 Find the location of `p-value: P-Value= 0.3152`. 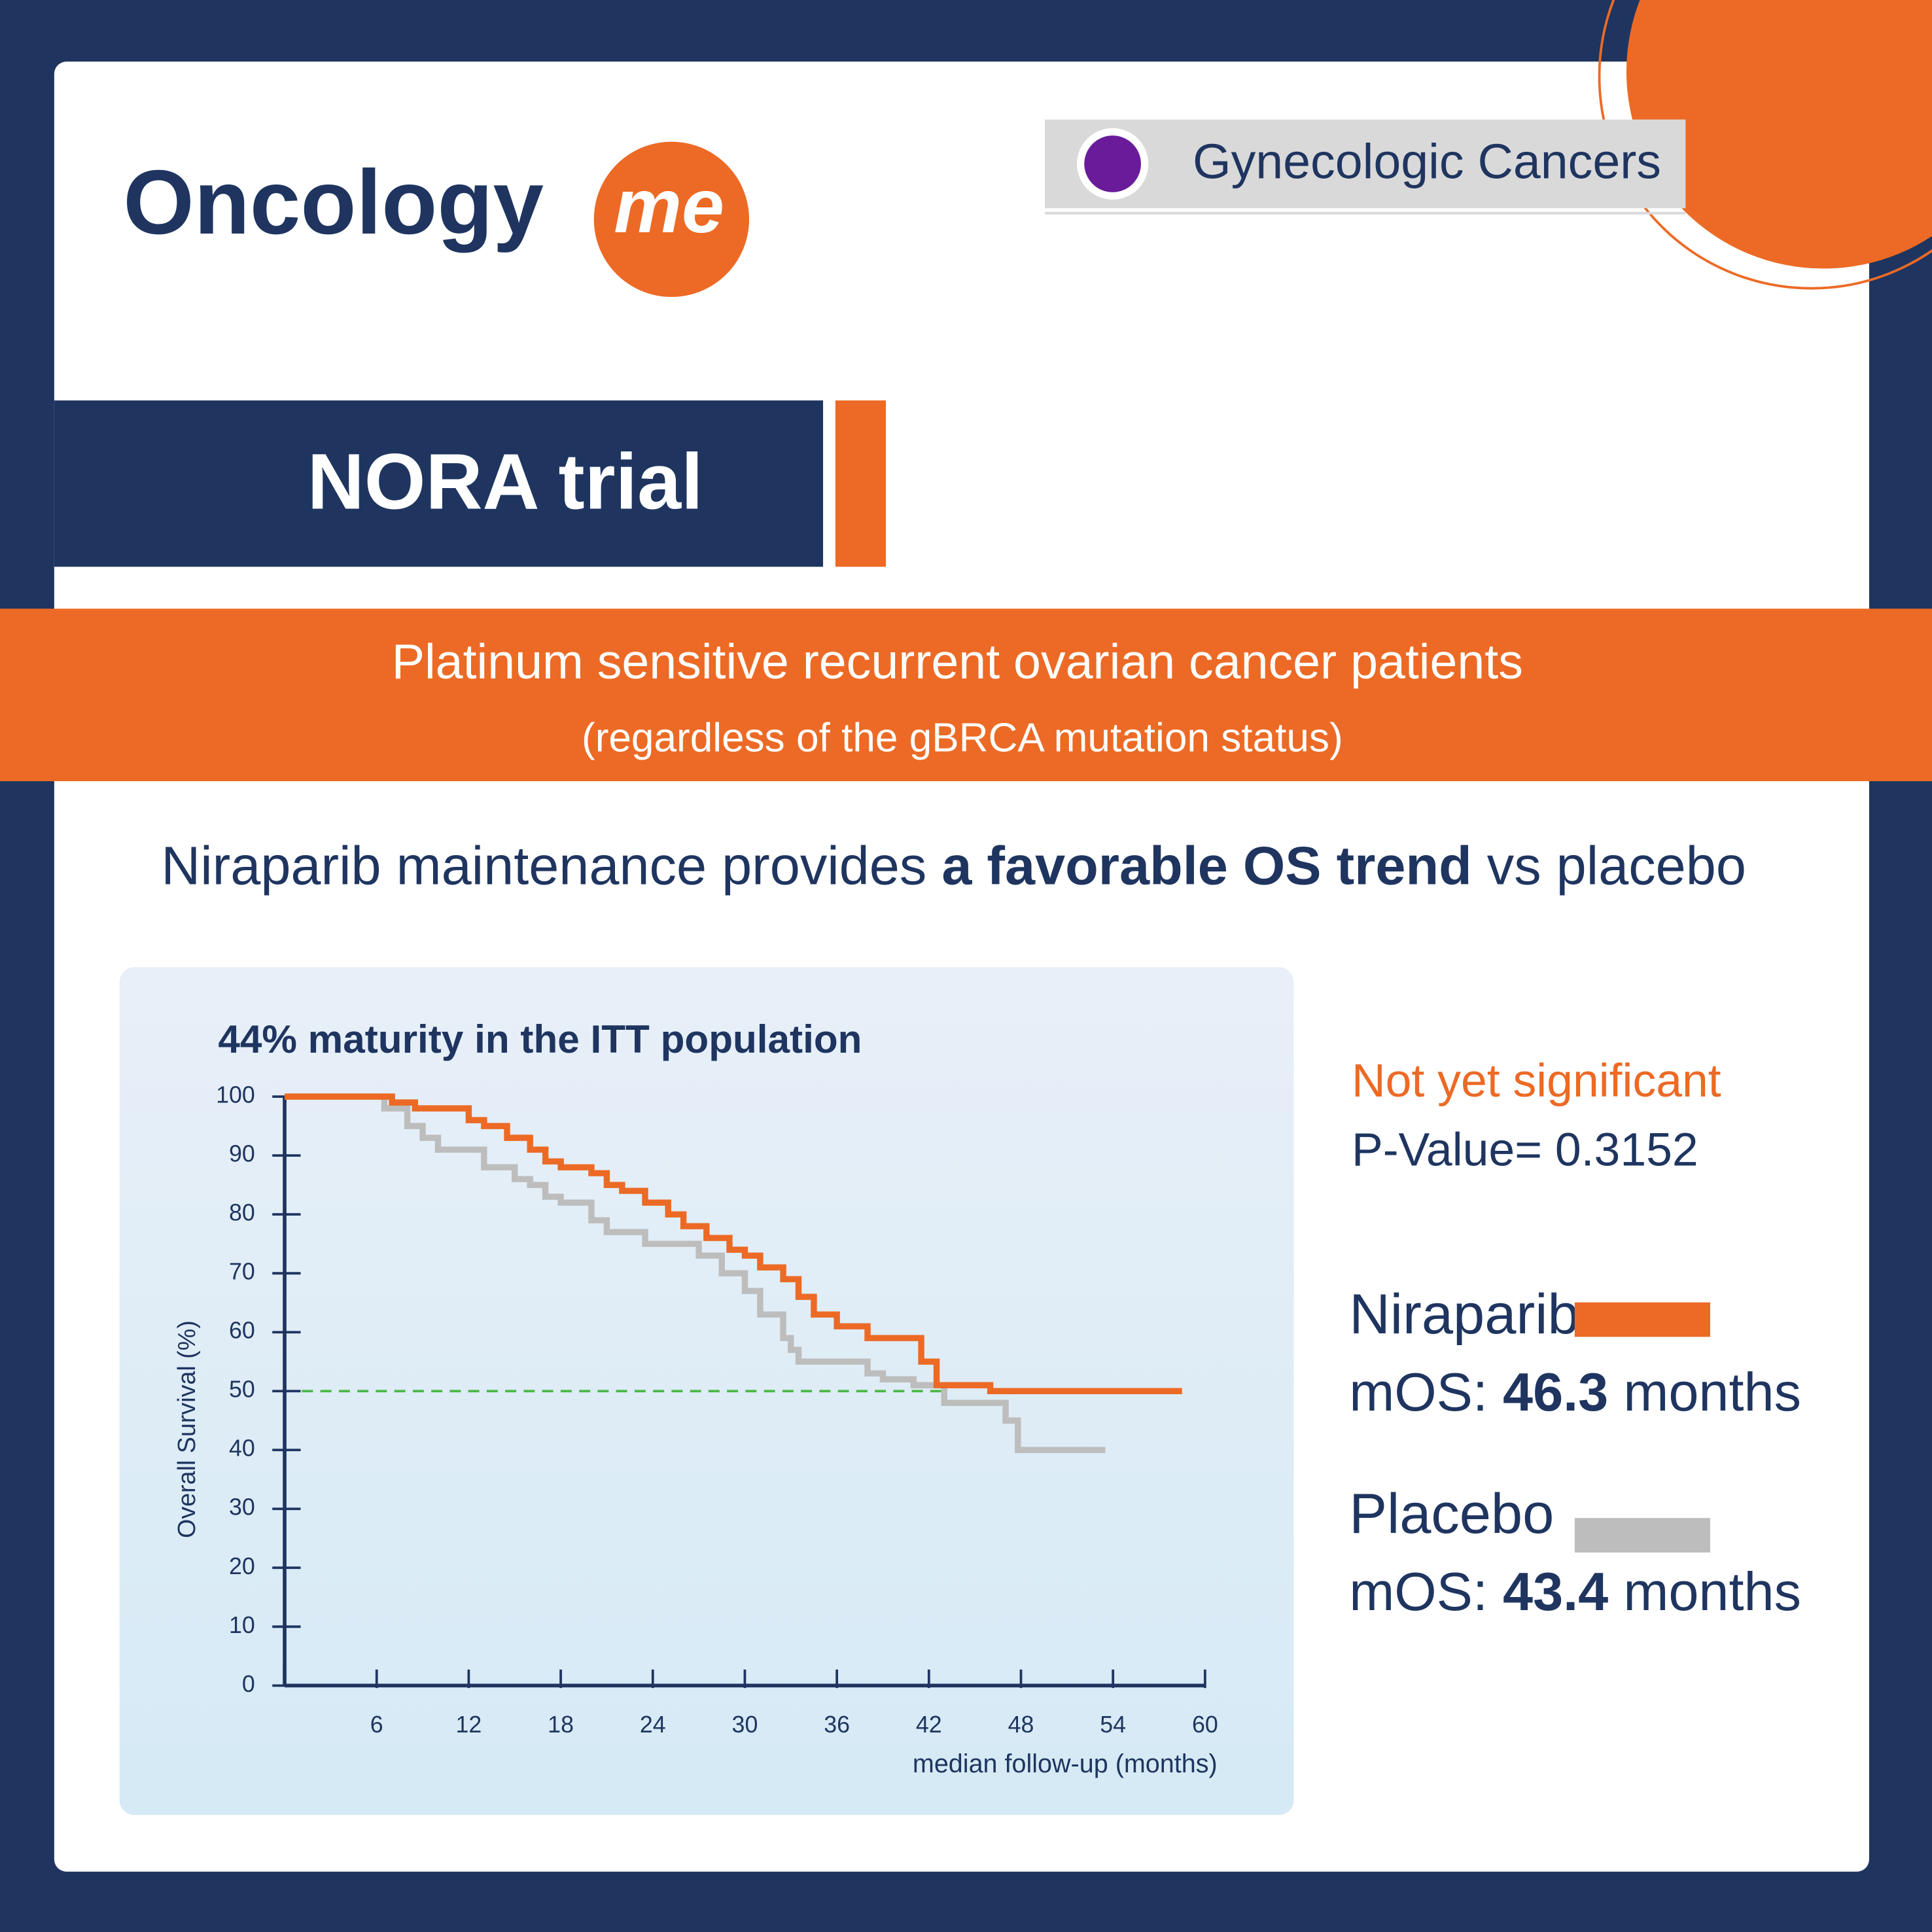

p-value: P-Value= 0.3152 is located at coordinates (1525, 1150).